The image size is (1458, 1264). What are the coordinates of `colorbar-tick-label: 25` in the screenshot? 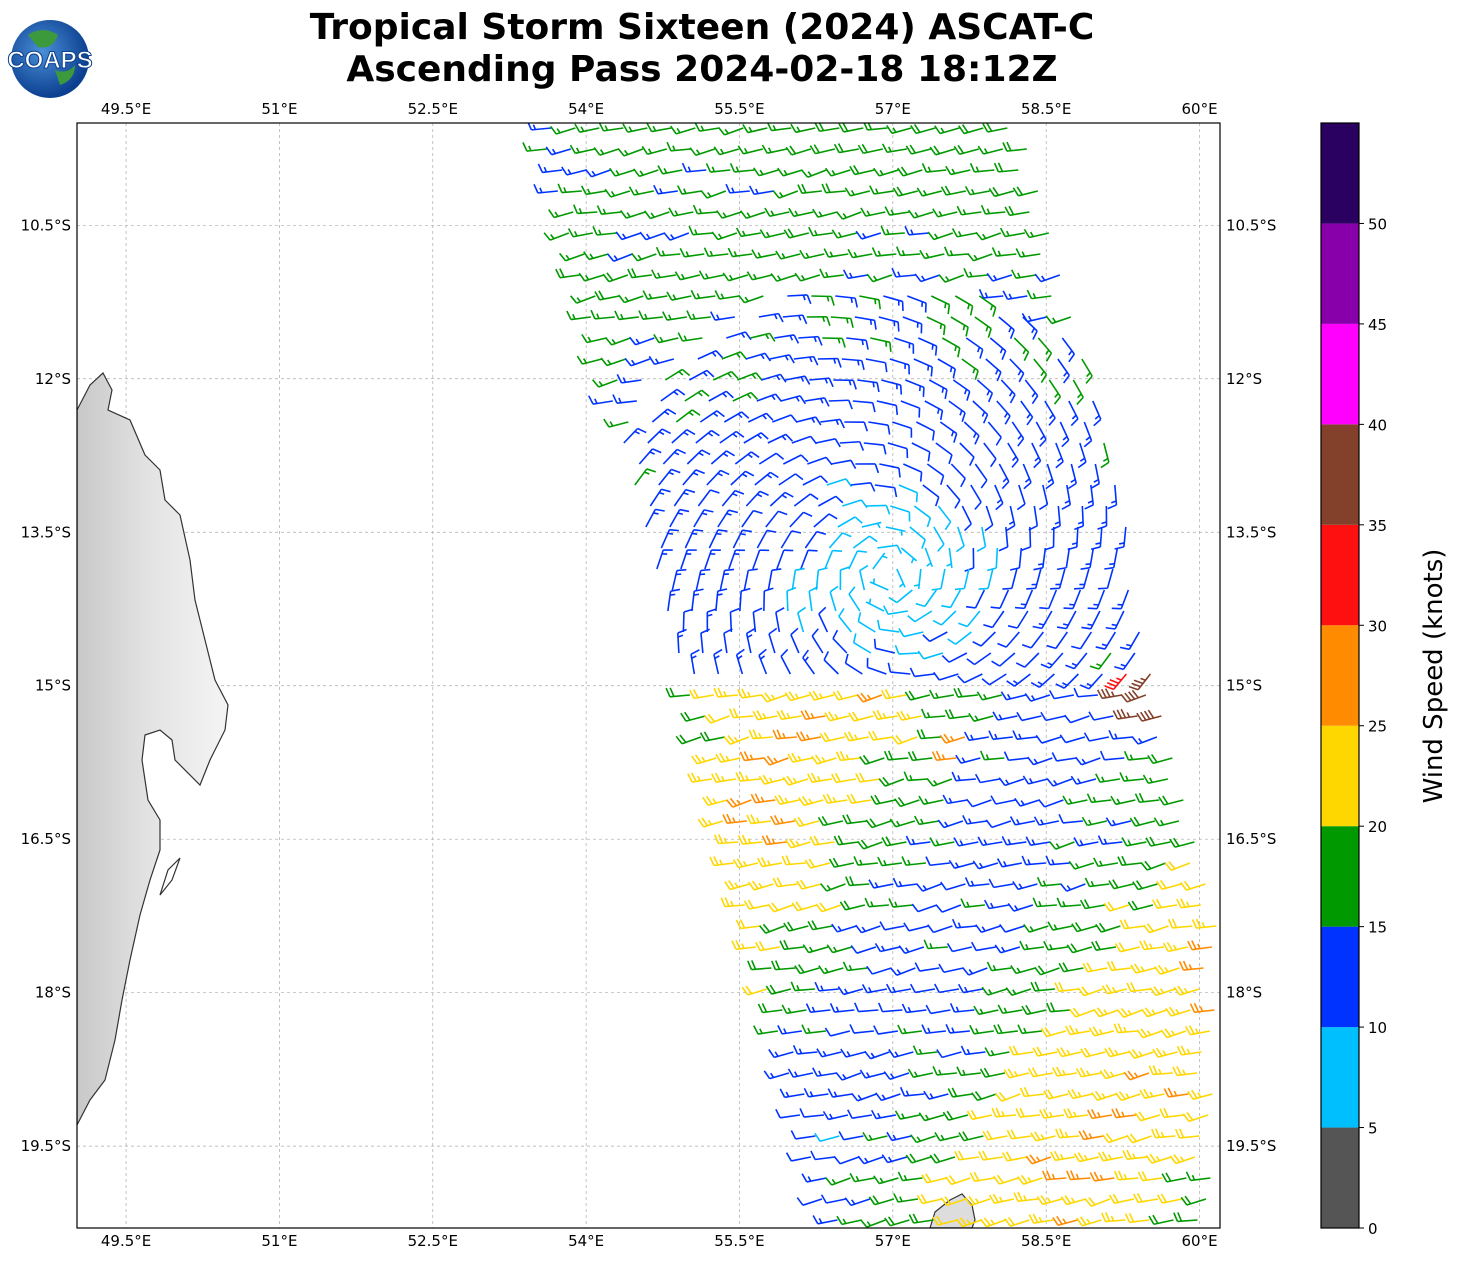 It's located at (1377, 727).